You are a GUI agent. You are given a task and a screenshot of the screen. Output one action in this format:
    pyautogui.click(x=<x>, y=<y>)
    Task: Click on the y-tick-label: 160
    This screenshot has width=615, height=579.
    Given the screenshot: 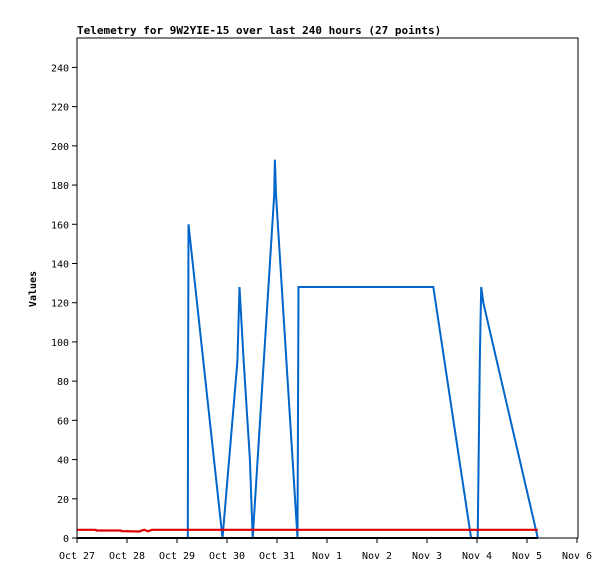 What is the action you would take?
    pyautogui.click(x=60, y=225)
    